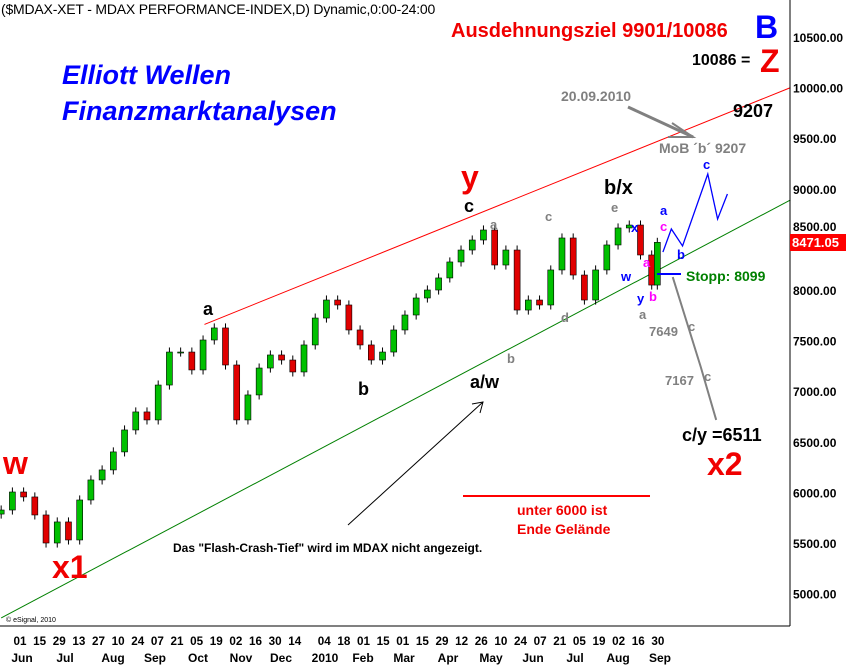 The width and height of the screenshot is (846, 665). I want to click on x-month-label: May, so click(491, 658).